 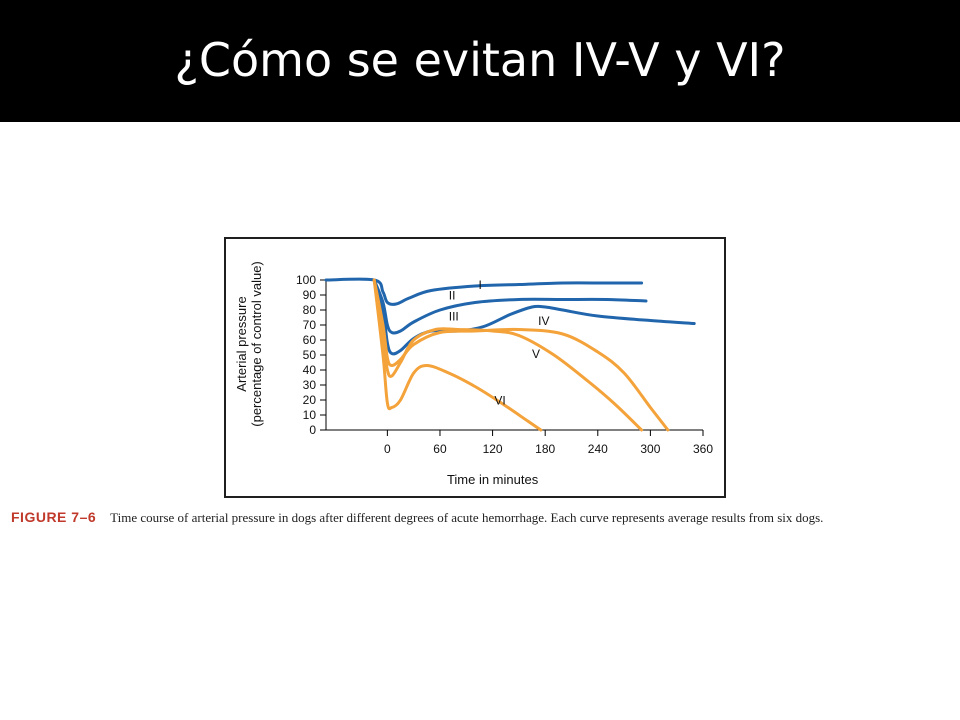 I want to click on x-tick-label: 180, so click(x=545, y=449).